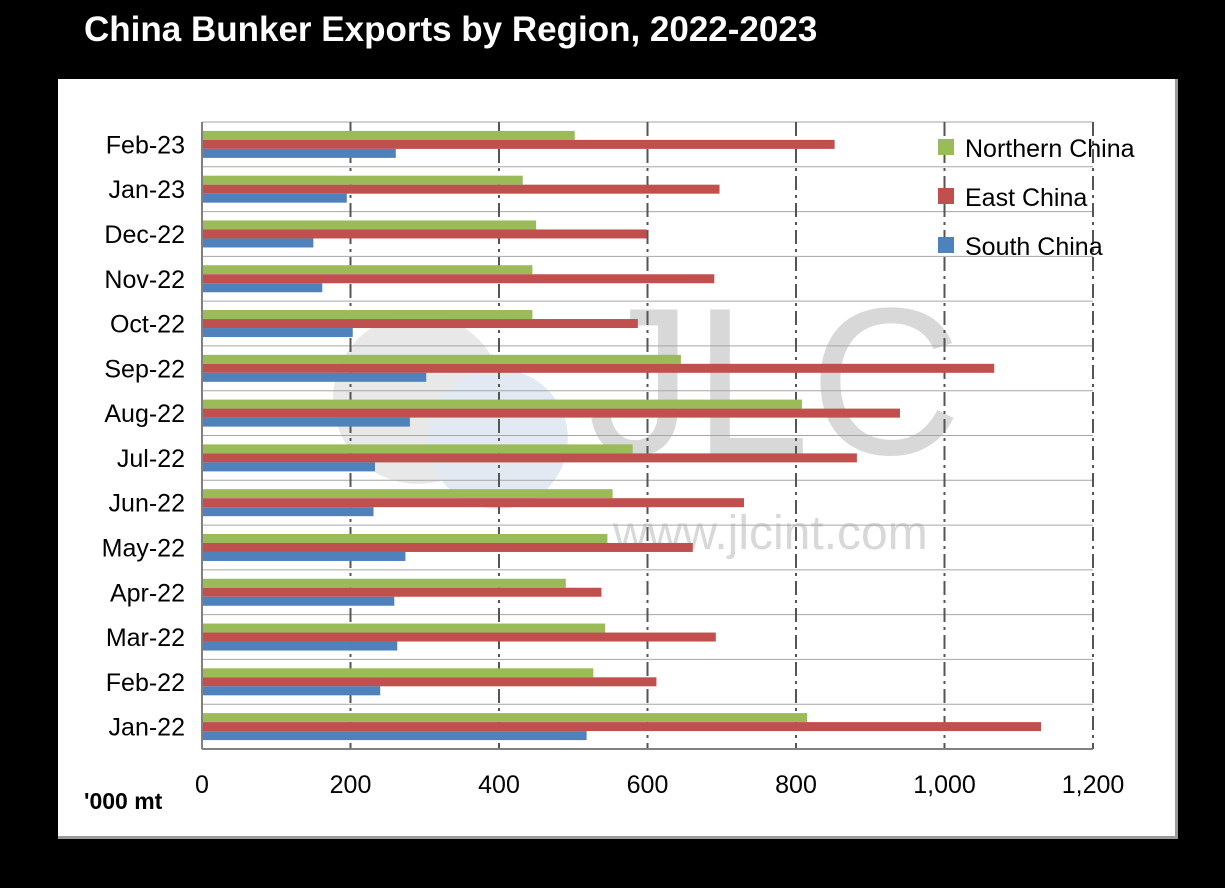 The height and width of the screenshot is (888, 1225). What do you see at coordinates (648, 785) in the screenshot?
I see `x-tick-label: 600` at bounding box center [648, 785].